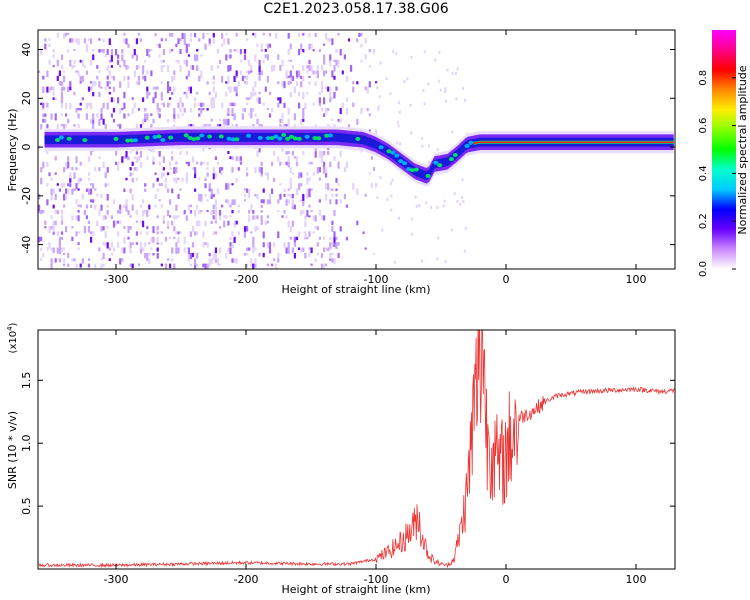 Image resolution: width=750 pixels, height=600 pixels. Describe the element at coordinates (724, 149) in the screenshot. I see `colorbar-gradient` at that location.